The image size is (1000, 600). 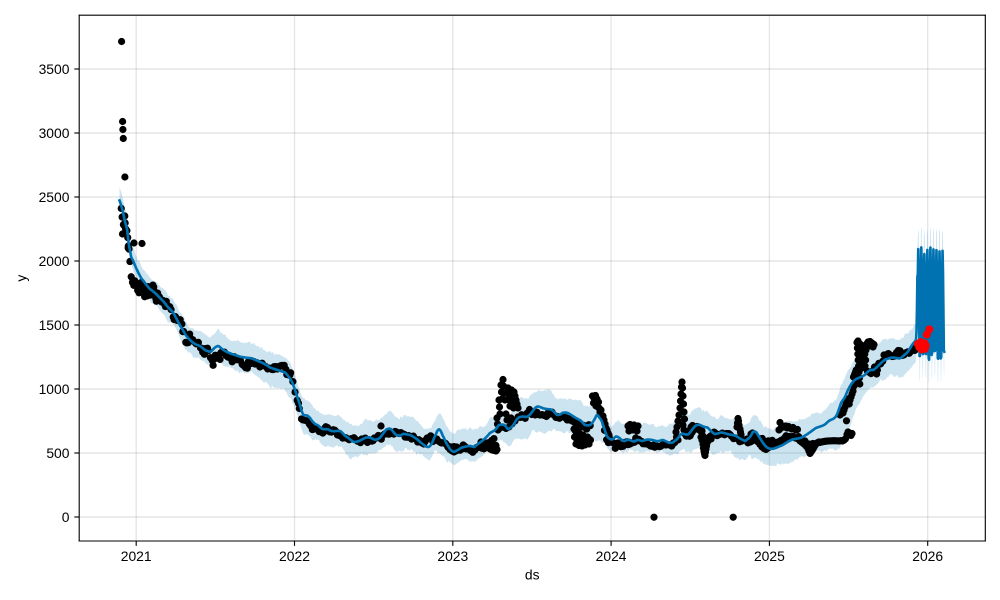 What do you see at coordinates (532, 574) in the screenshot?
I see `svg-text: ds` at bounding box center [532, 574].